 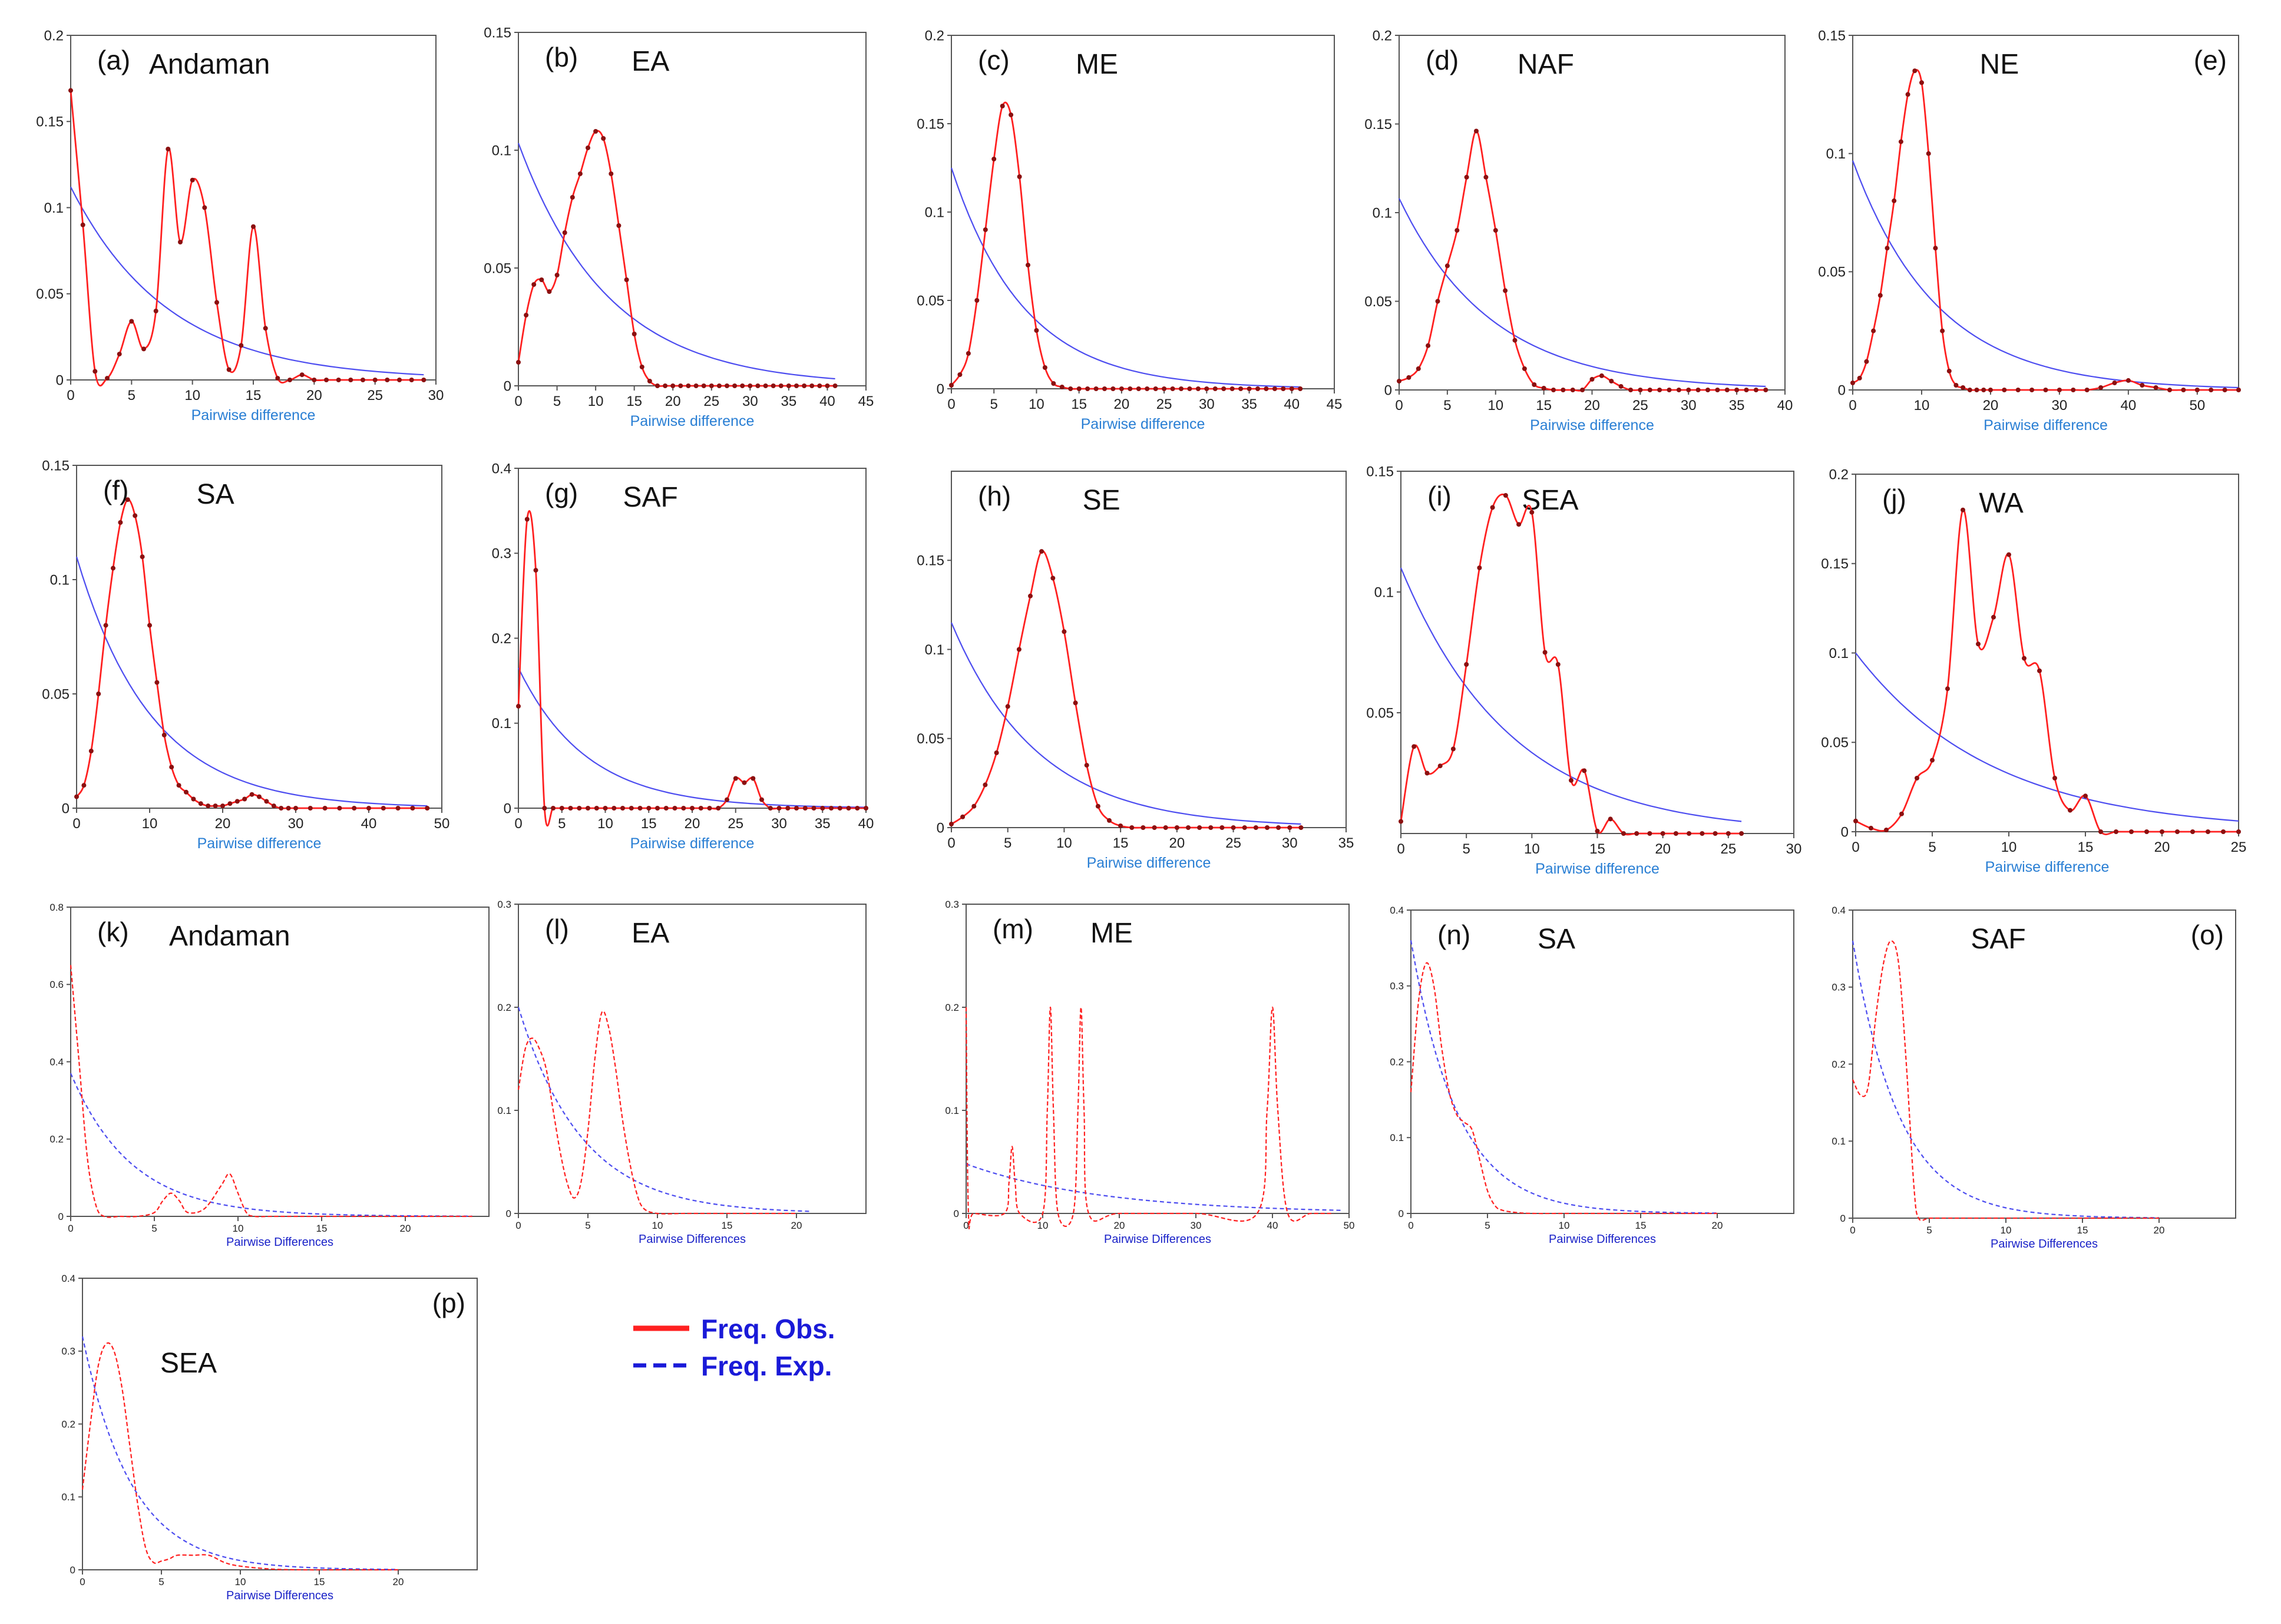 I want to click on y-tick-label-a-1: 0.05, so click(x=50, y=294).